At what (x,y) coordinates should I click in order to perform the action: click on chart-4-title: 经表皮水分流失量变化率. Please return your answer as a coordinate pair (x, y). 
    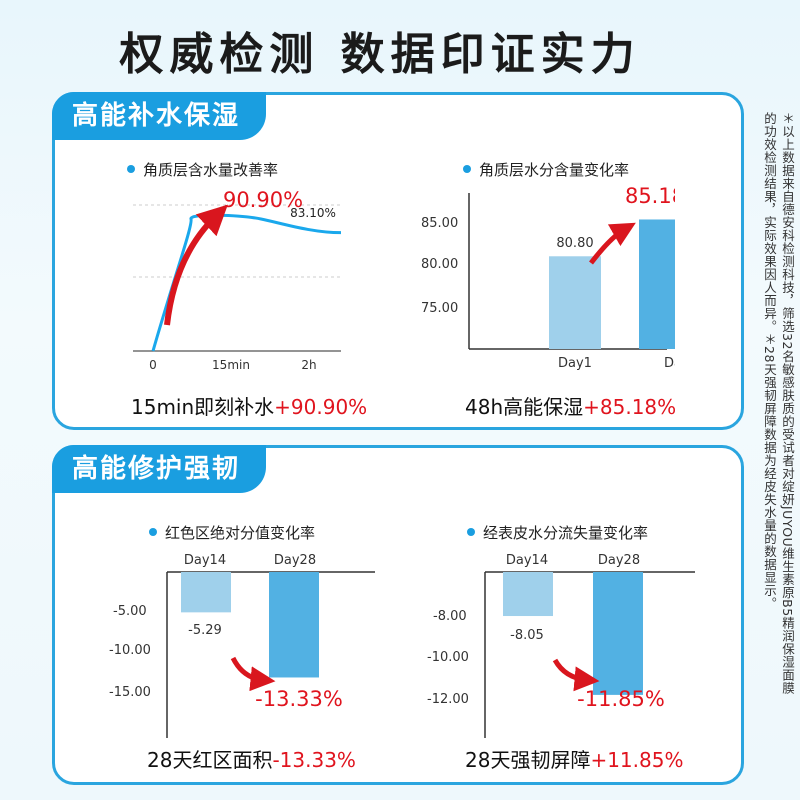
    Looking at the image, I should click on (557, 532).